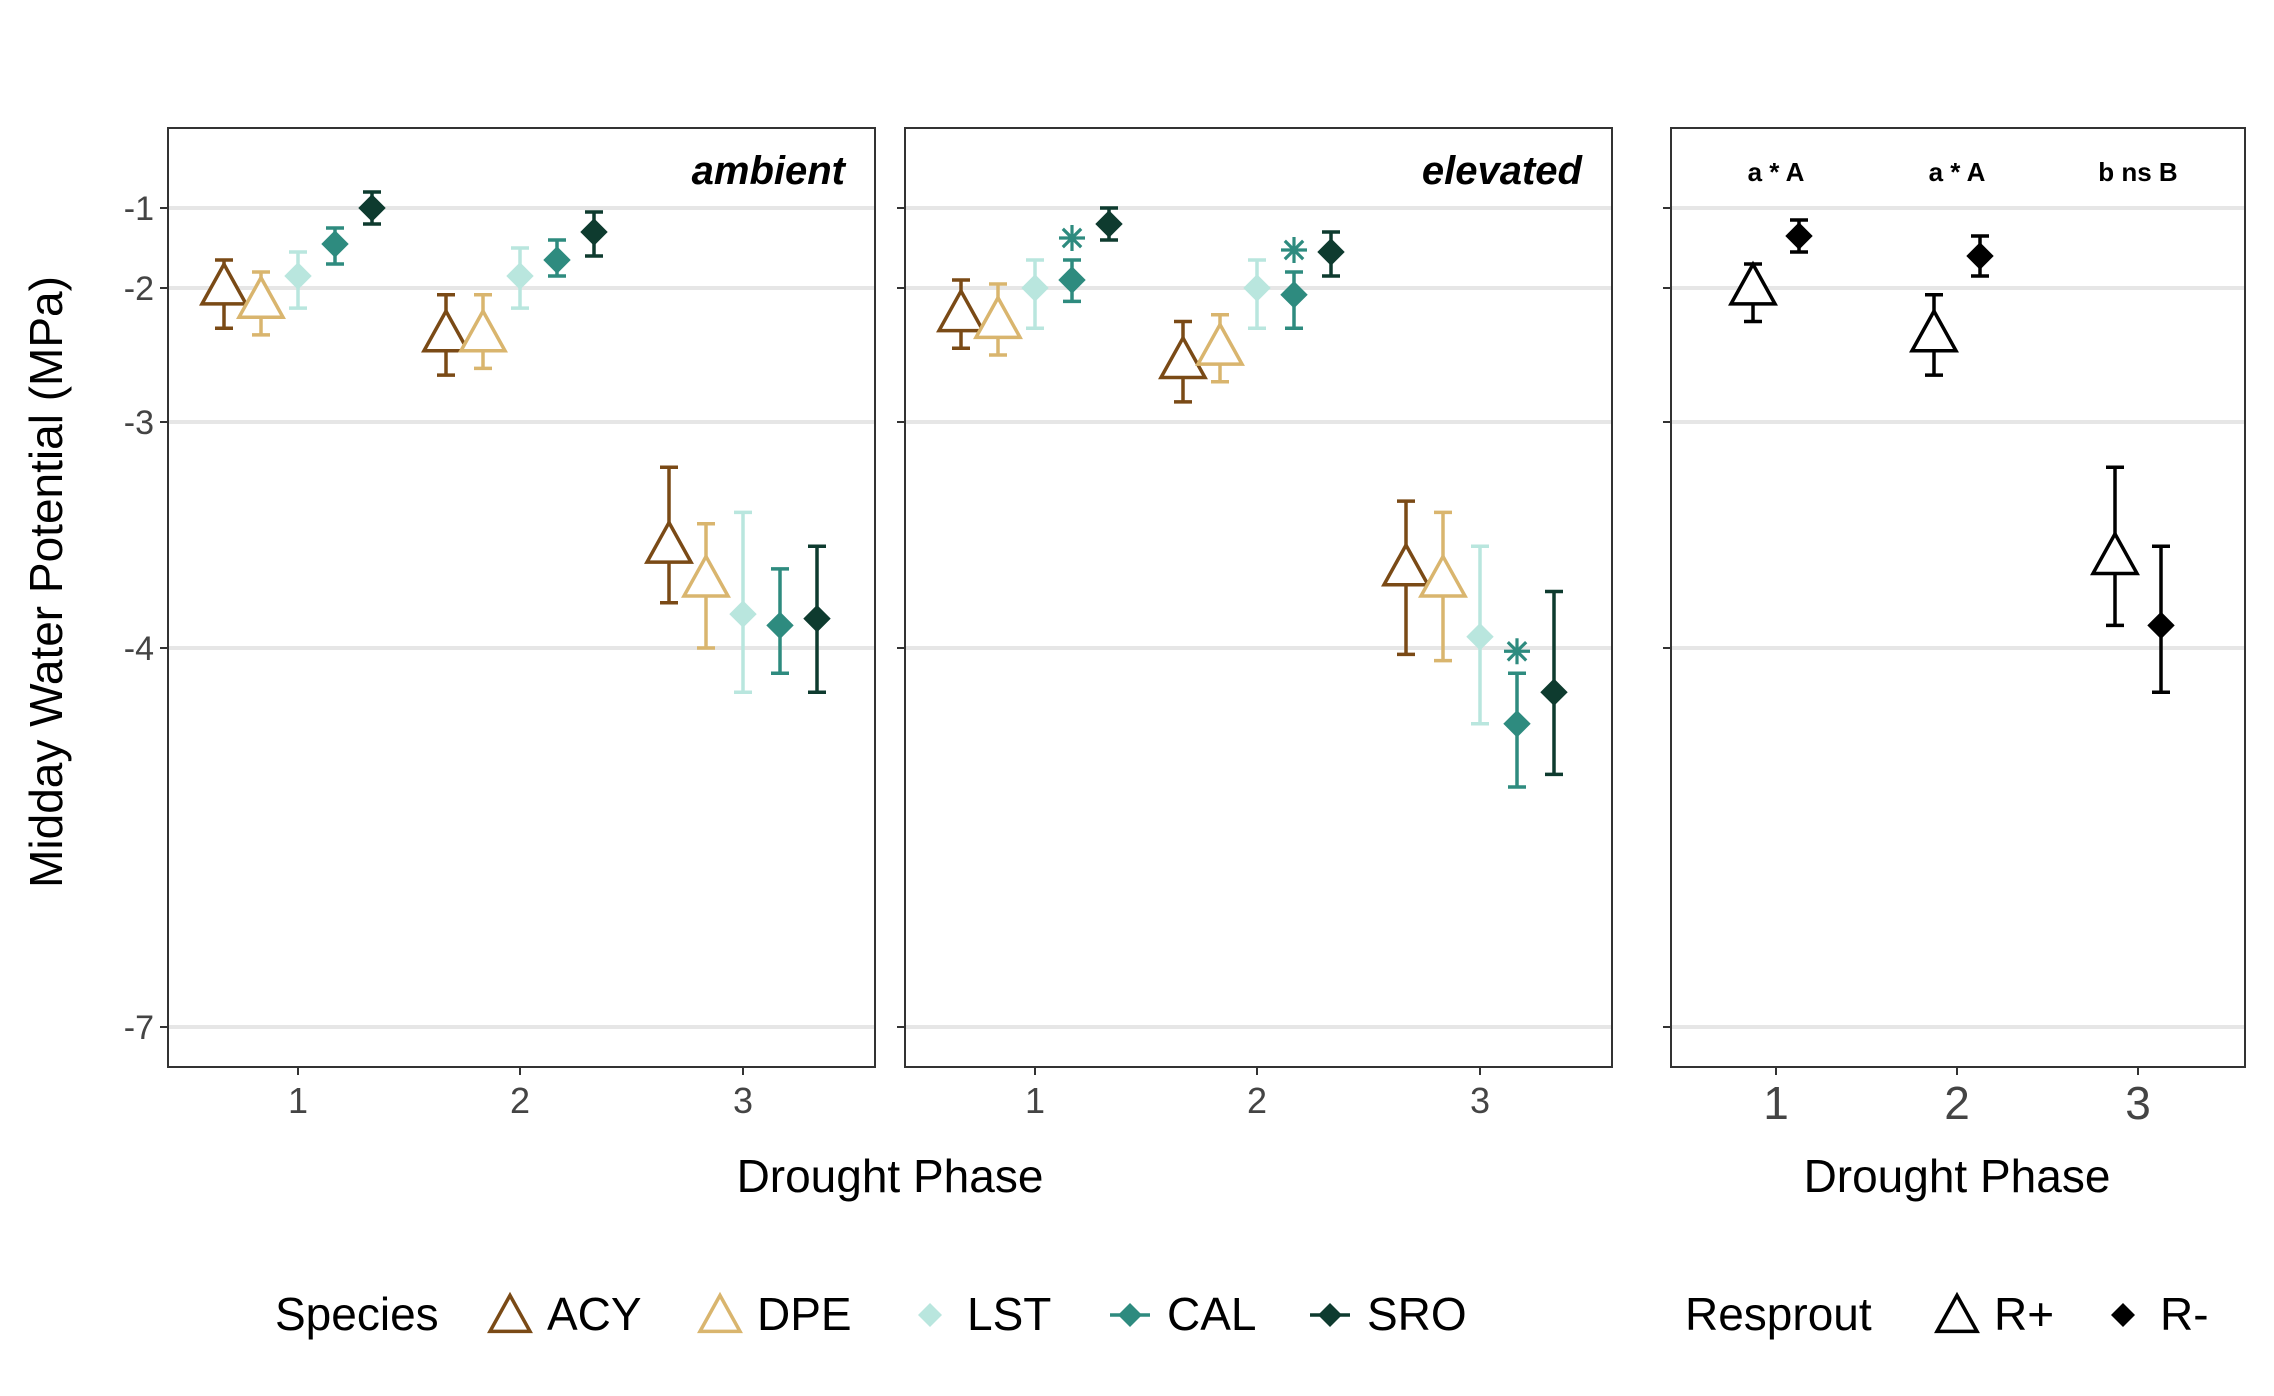 This screenshot has width=2274, height=1396. What do you see at coordinates (139, 1028) in the screenshot?
I see `y-tick-label: -7` at bounding box center [139, 1028].